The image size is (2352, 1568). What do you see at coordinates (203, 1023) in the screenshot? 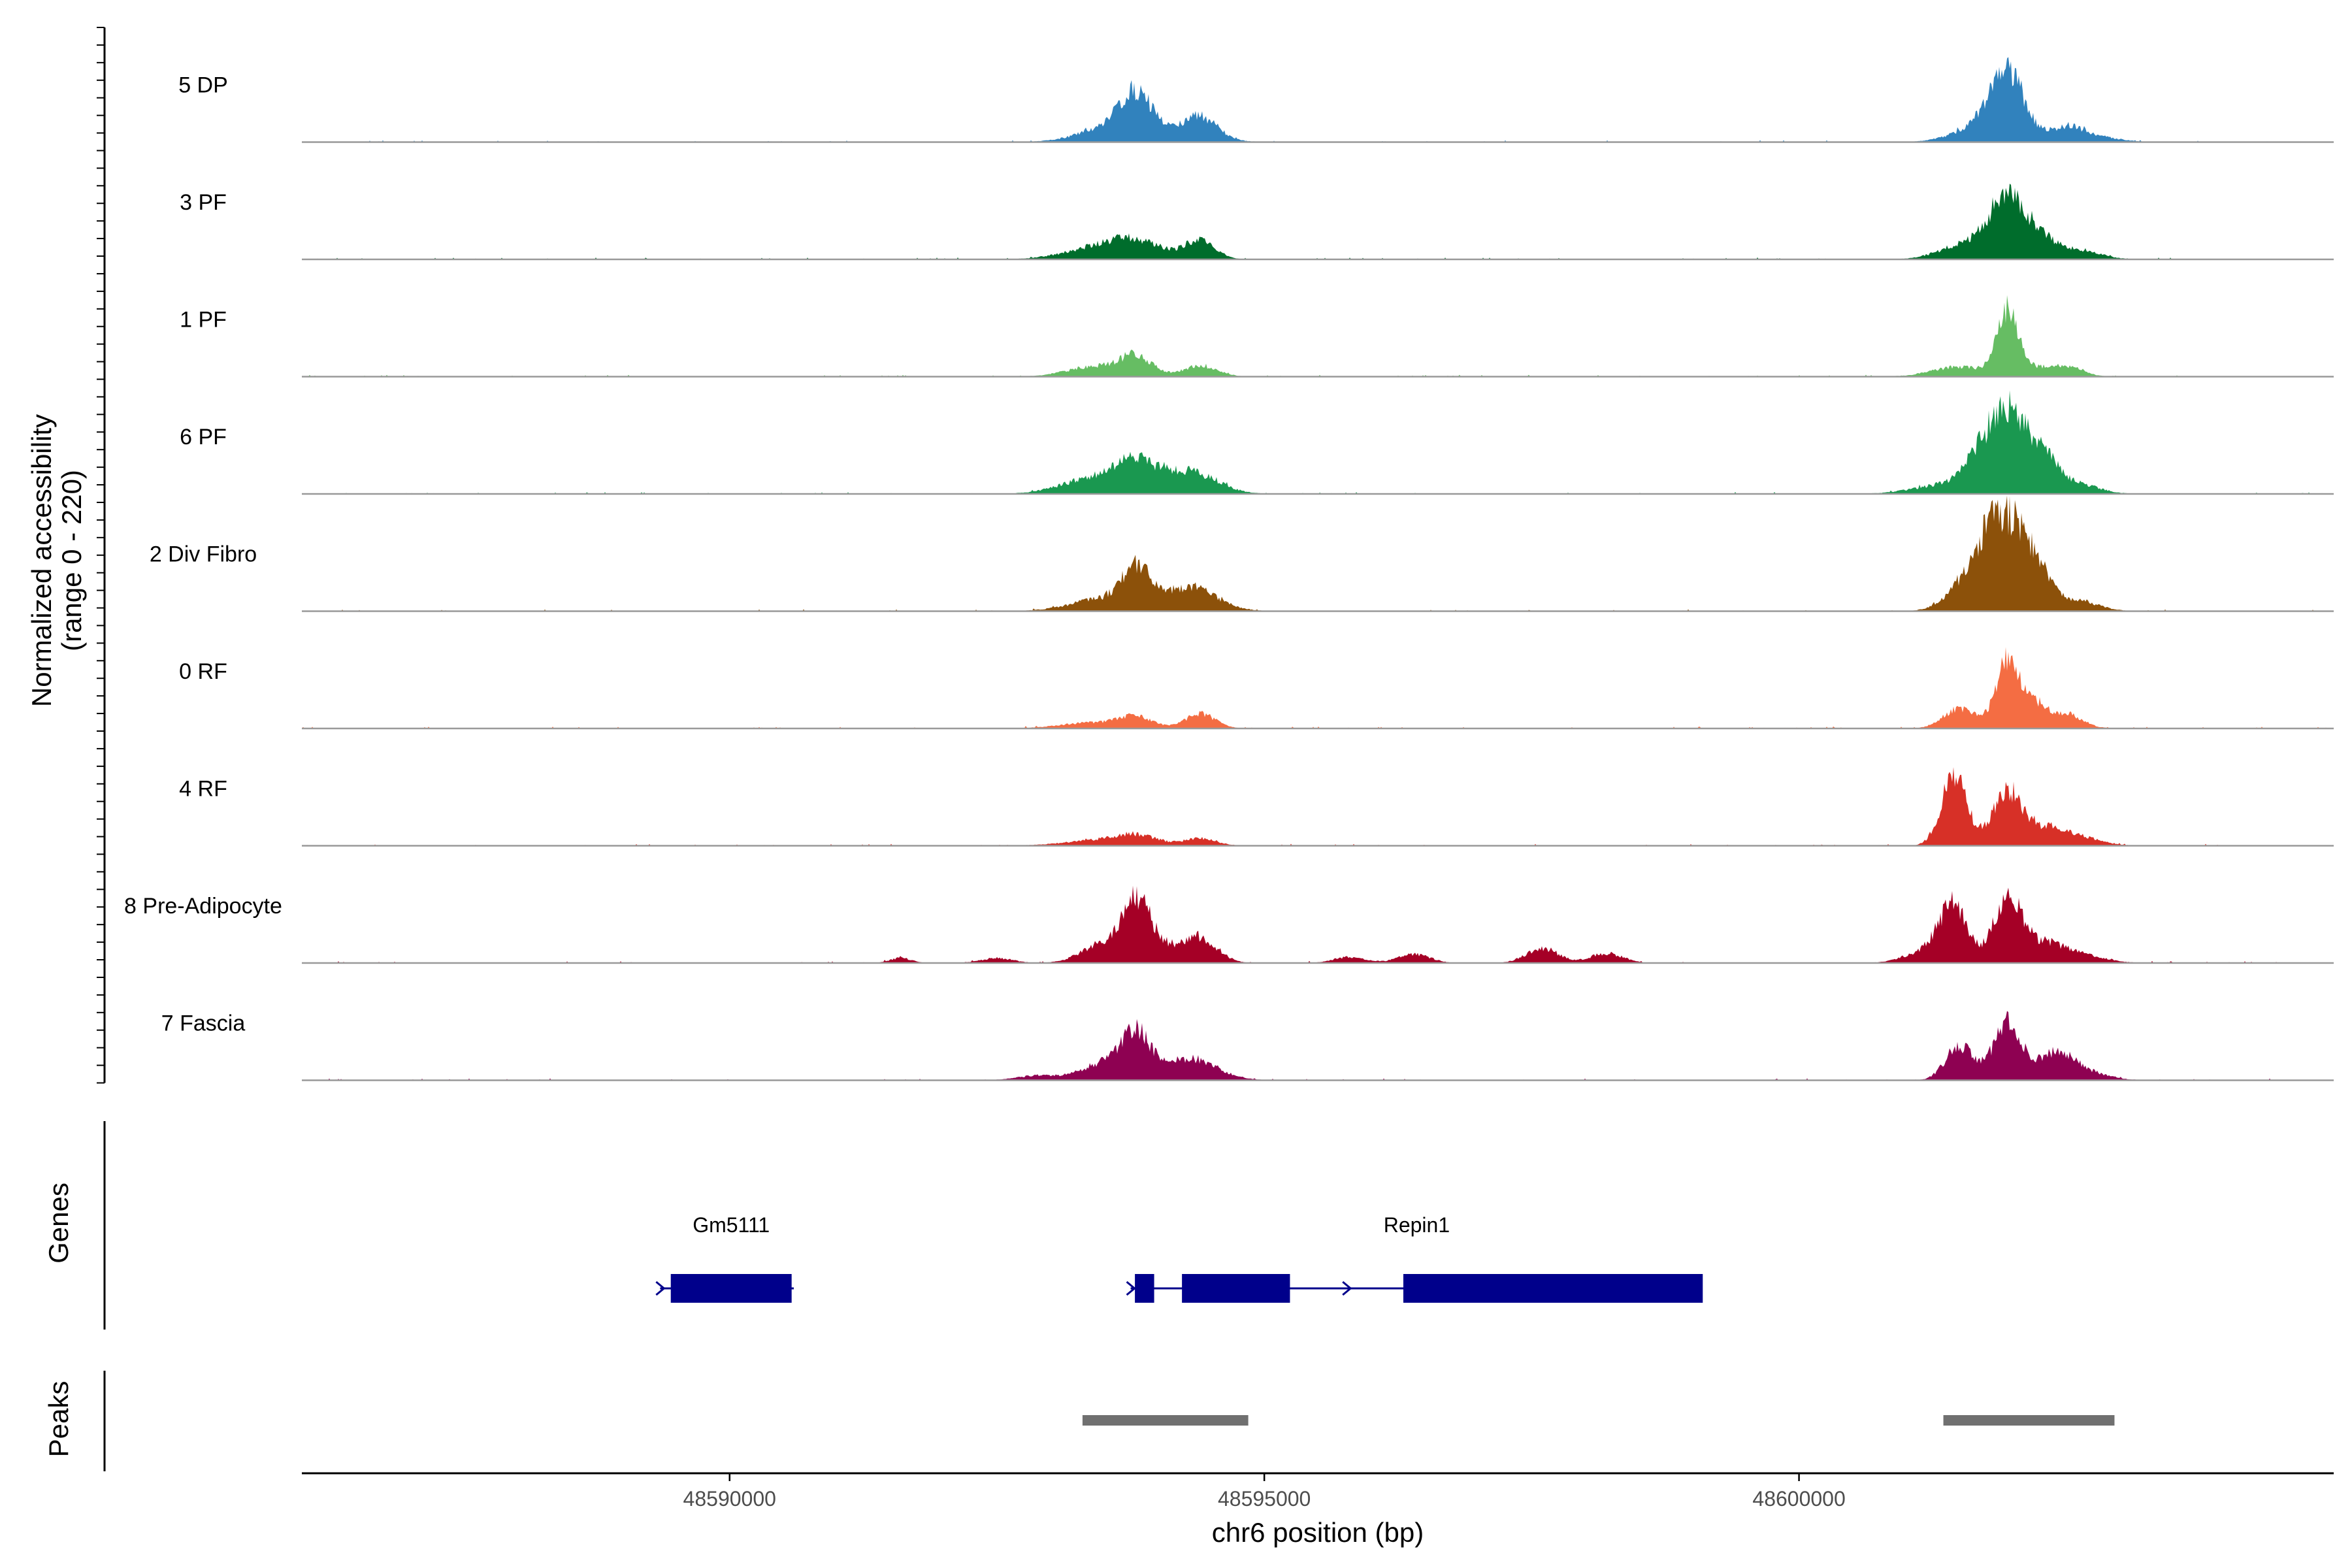
I see `track-label: 7 Fascia` at bounding box center [203, 1023].